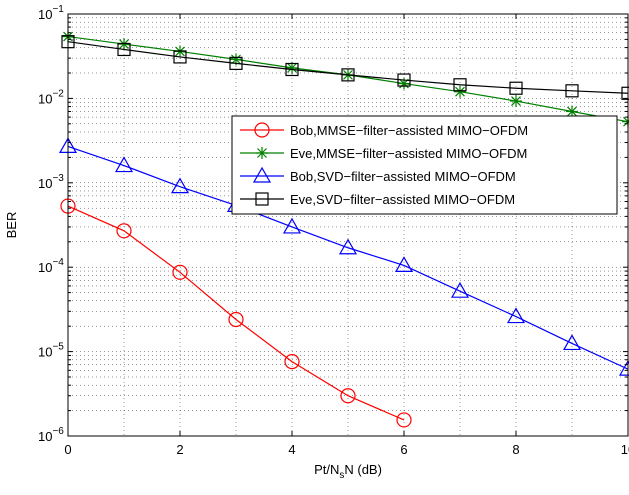 This screenshot has width=629, height=495. I want to click on y-axis-label: BER, so click(11, 225).